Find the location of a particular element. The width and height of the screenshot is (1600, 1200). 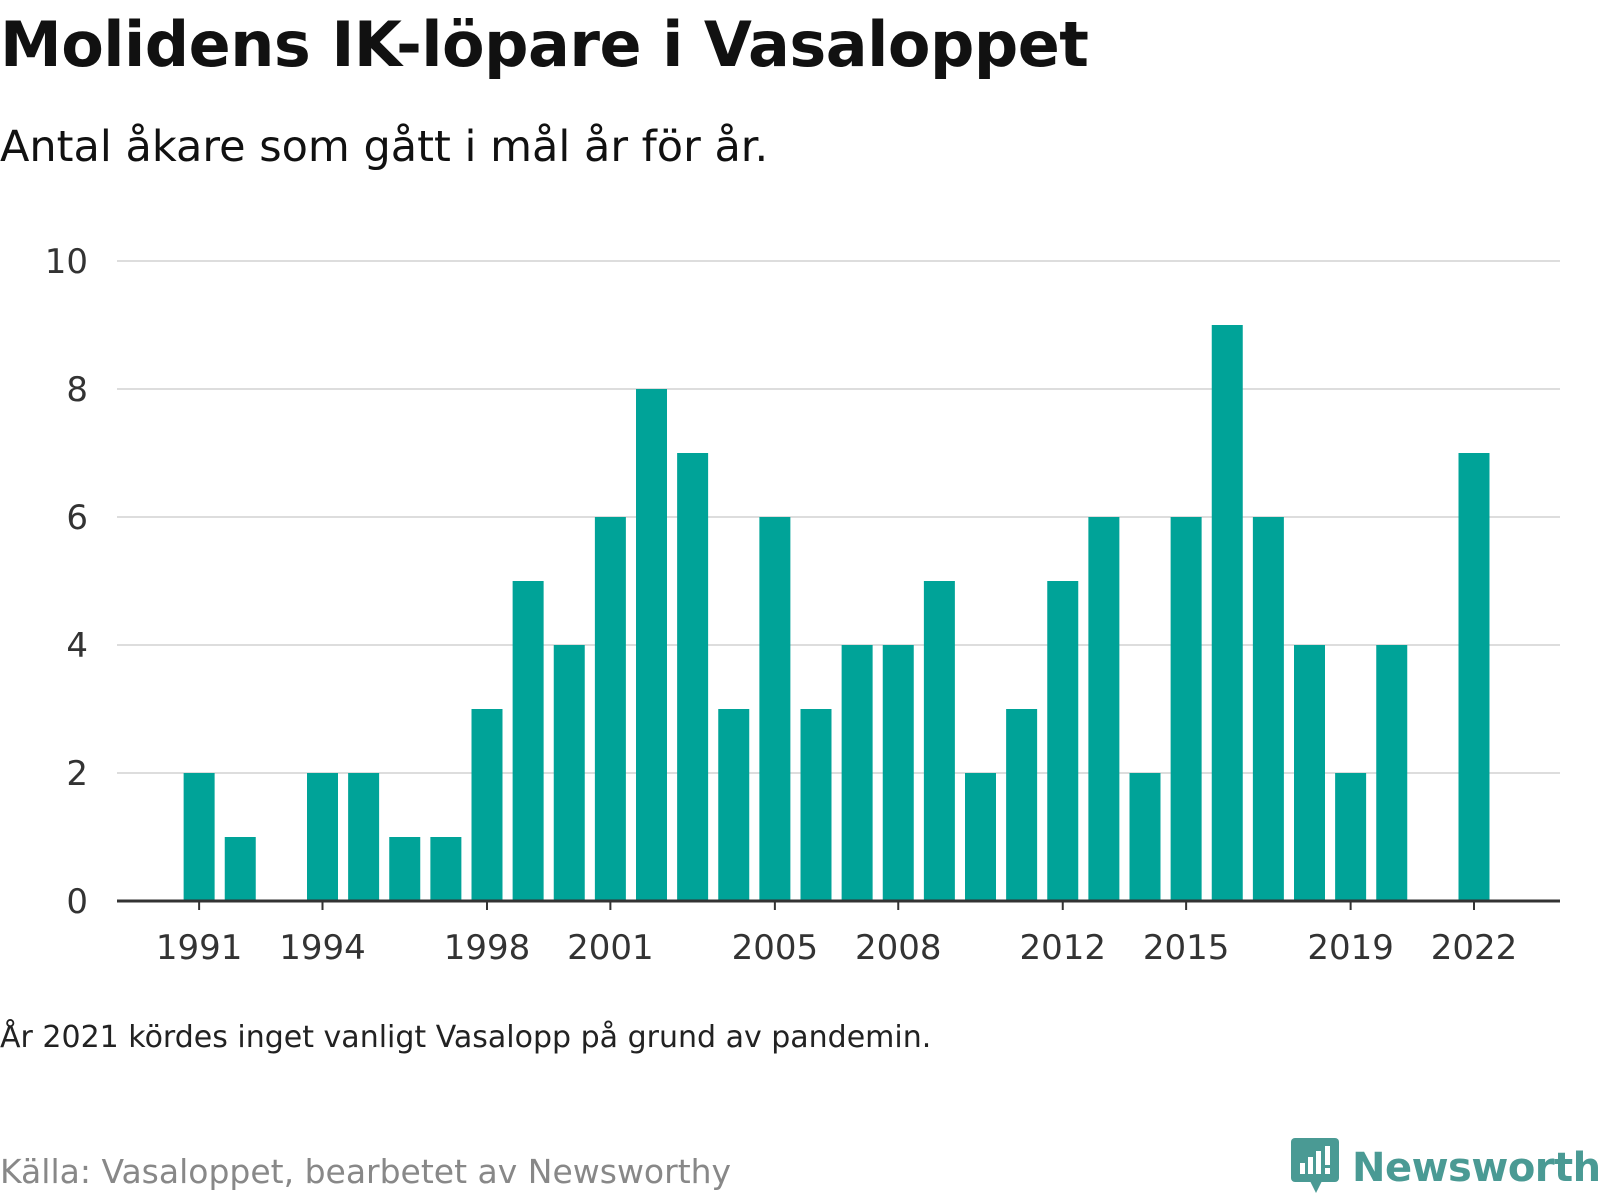

bar-2003 is located at coordinates (693, 677).